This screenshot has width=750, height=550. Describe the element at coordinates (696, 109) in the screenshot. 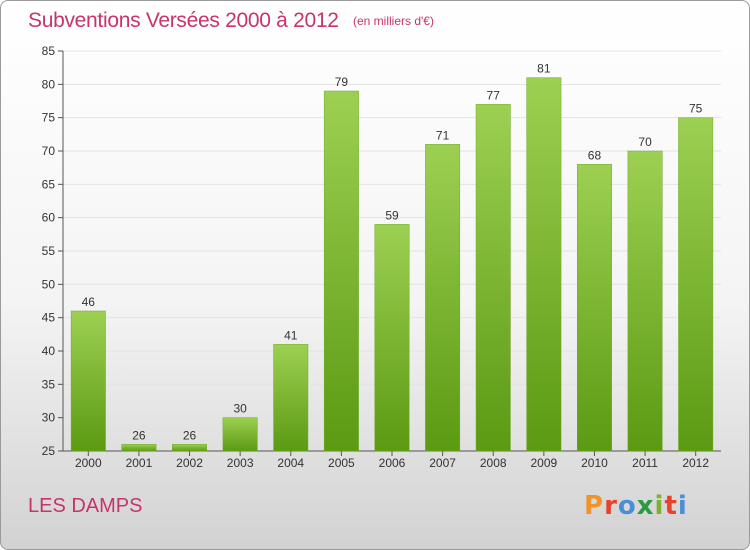

I see `data-label: 75` at that location.